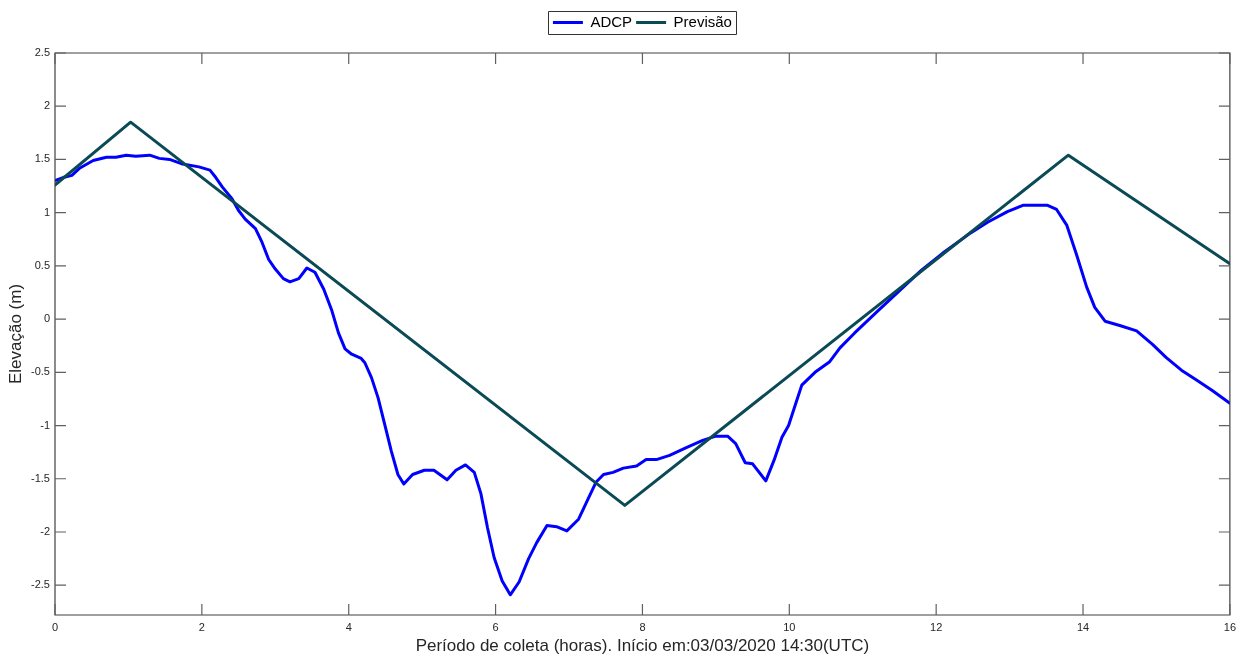 The image size is (1242, 657). I want to click on y-tick-label: -0.5, so click(40, 371).